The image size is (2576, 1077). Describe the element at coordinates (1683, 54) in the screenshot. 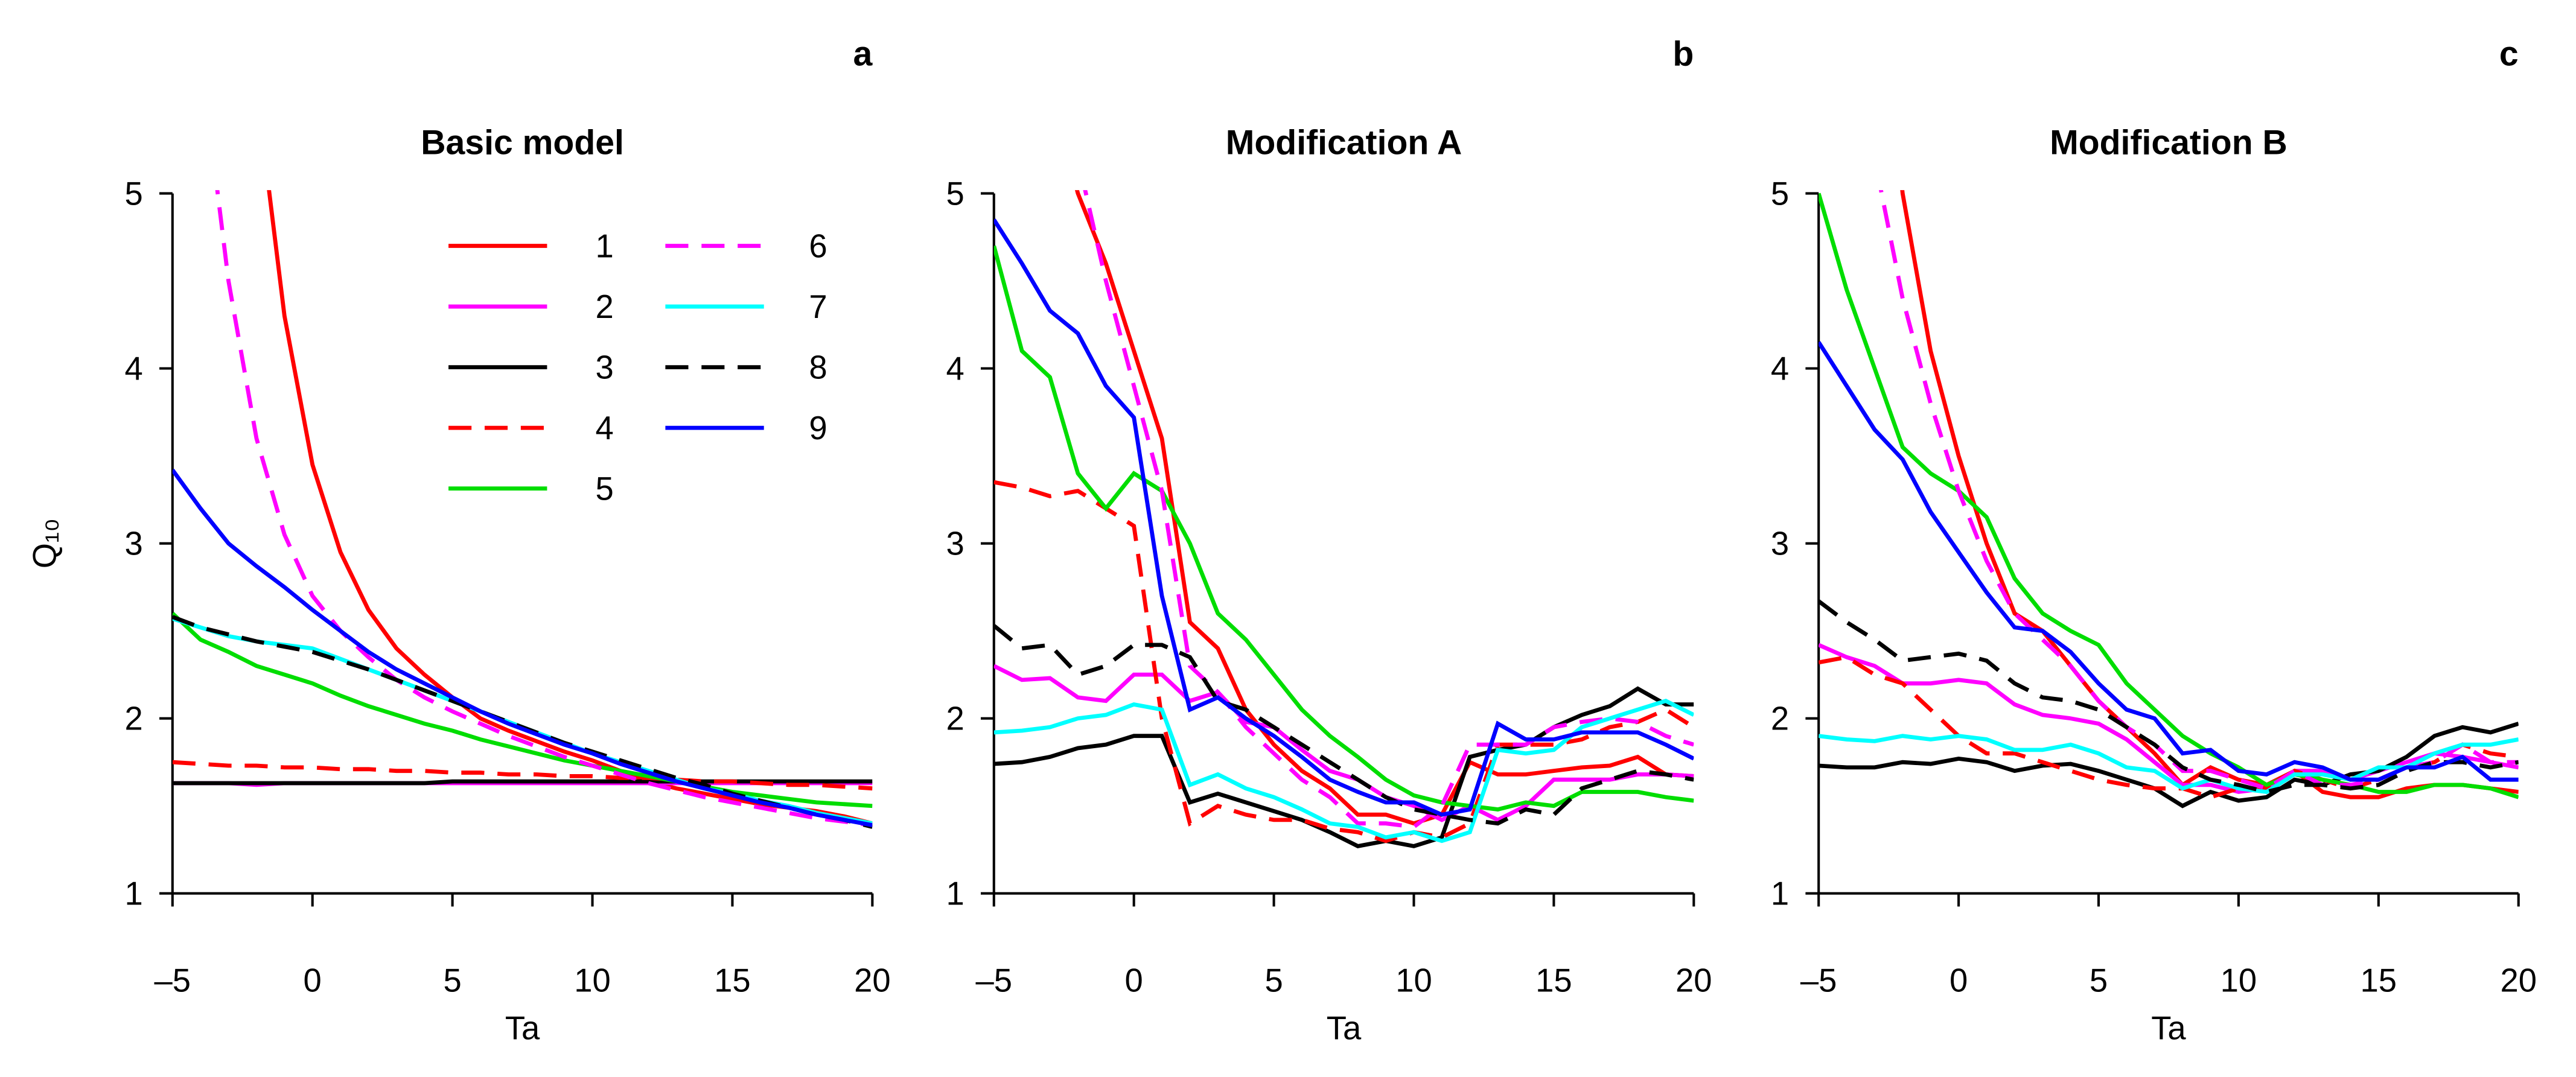

I see `panel-letter: b` at that location.